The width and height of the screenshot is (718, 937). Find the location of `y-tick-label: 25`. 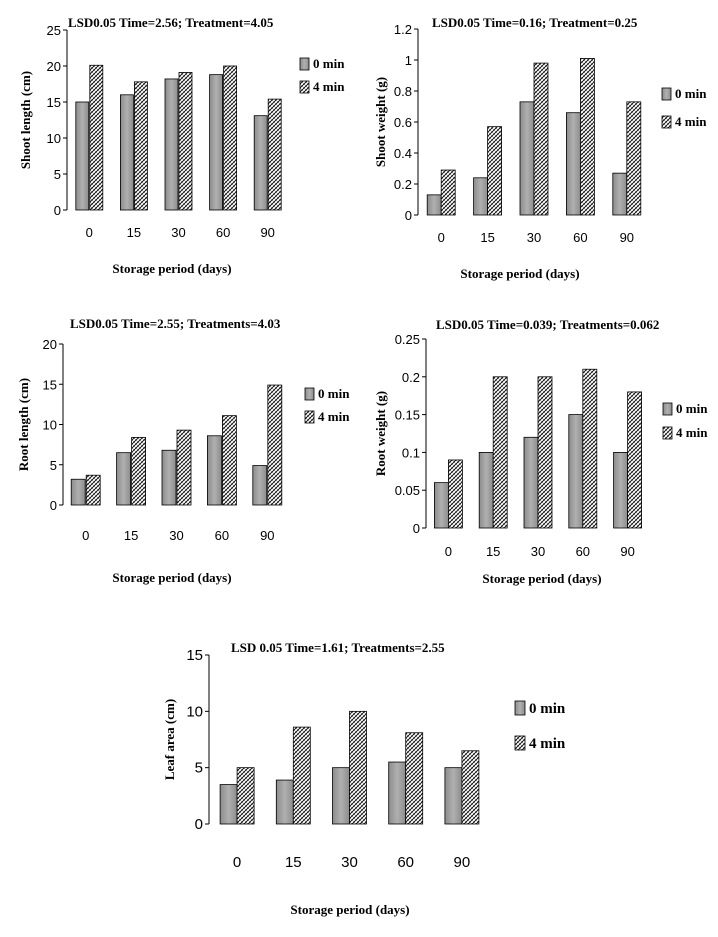

y-tick-label: 25 is located at coordinates (54, 30).